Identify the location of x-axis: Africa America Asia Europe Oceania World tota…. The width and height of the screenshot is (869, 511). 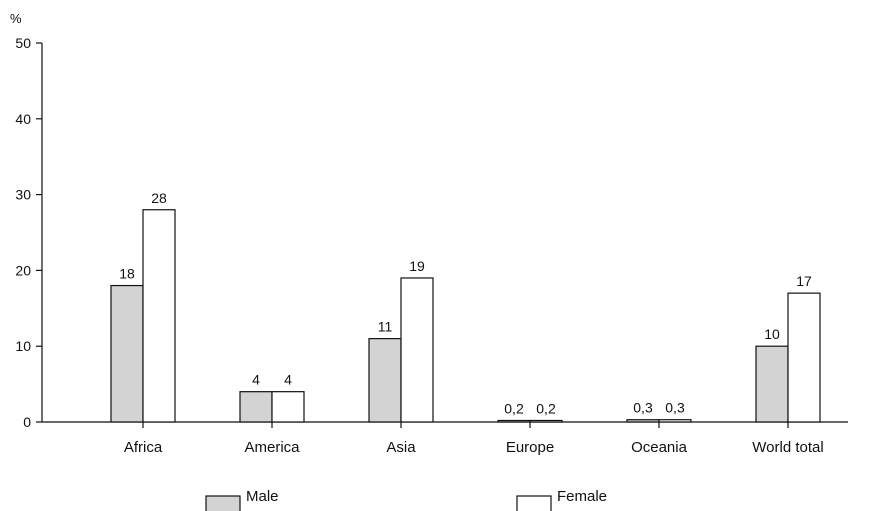
(445, 438).